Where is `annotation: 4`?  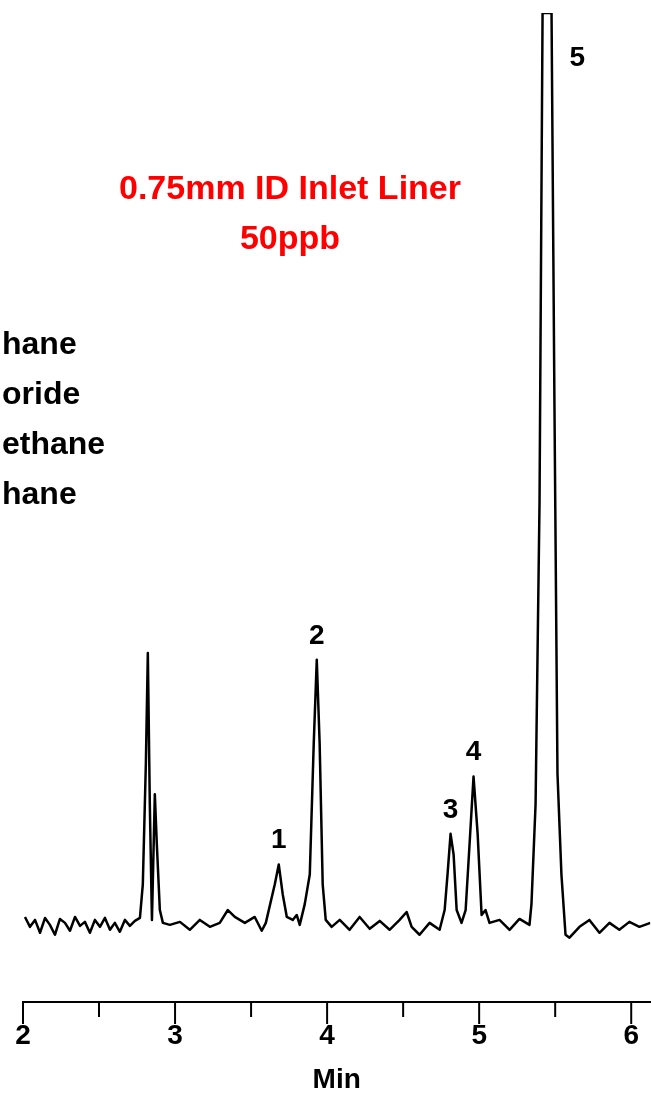
annotation: 4 is located at coordinates (473, 751).